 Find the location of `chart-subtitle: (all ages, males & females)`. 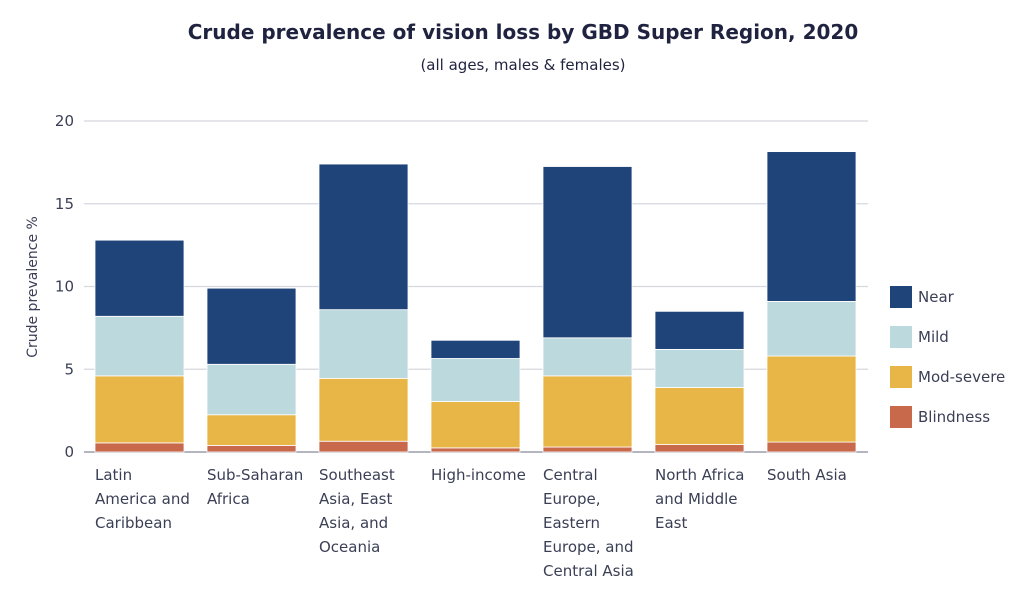

chart-subtitle: (all ages, males & females) is located at coordinates (523, 65).